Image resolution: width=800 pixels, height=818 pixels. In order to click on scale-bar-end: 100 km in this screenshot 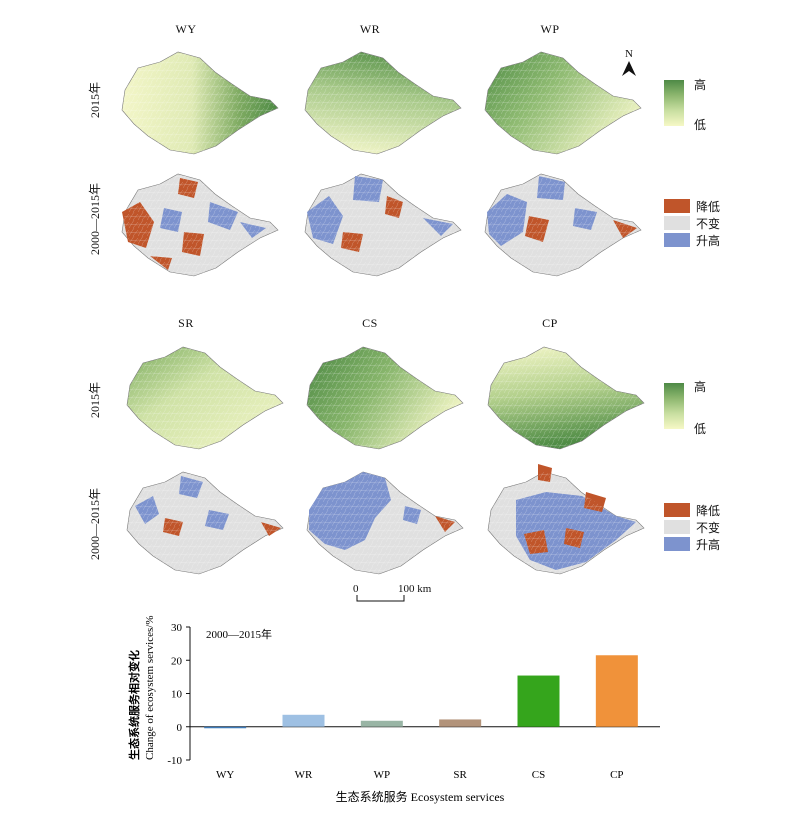, I will do `click(415, 589)`.